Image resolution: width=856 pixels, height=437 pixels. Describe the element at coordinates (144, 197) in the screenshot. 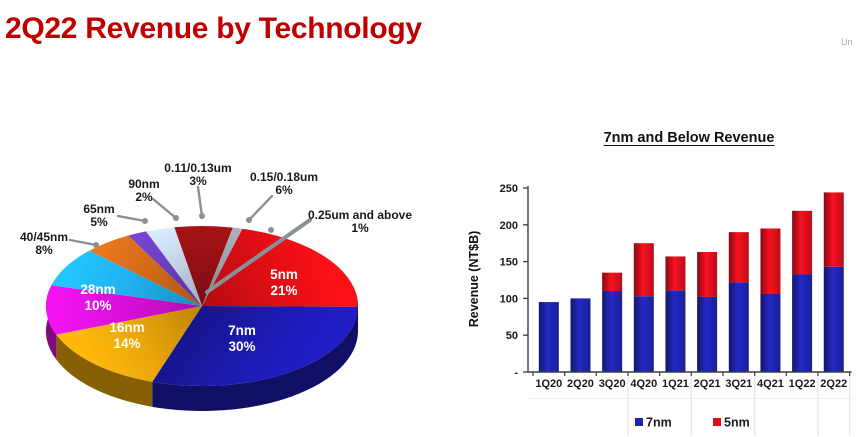

I see `pie-label-90nm-pct: 2%` at that location.